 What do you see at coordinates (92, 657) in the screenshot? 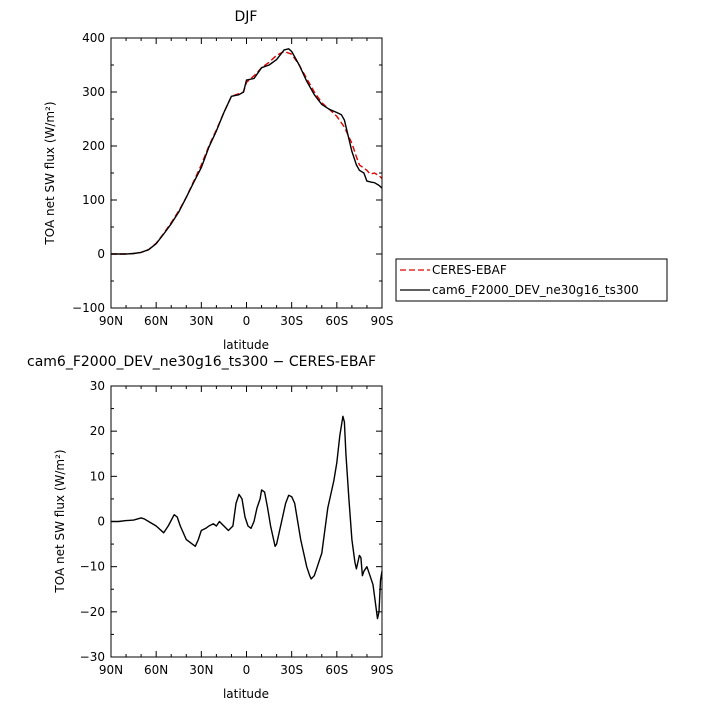
I see `bottom-y-tick-label: −30` at bounding box center [92, 657].